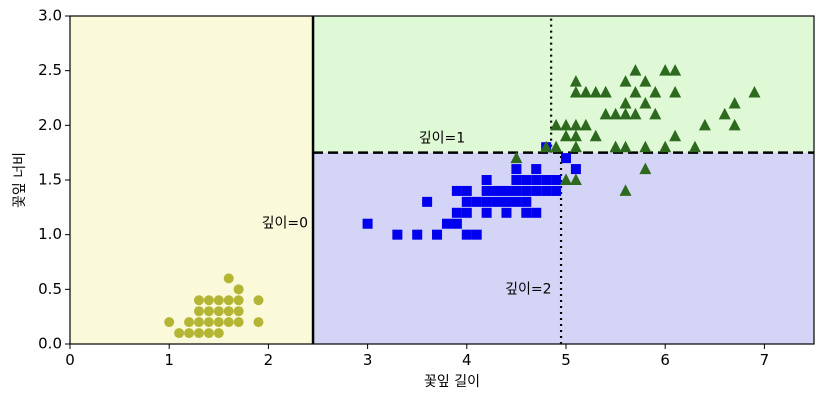 The height and width of the screenshot is (402, 828). I want to click on y-tick-label: 2.0, so click(50, 125).